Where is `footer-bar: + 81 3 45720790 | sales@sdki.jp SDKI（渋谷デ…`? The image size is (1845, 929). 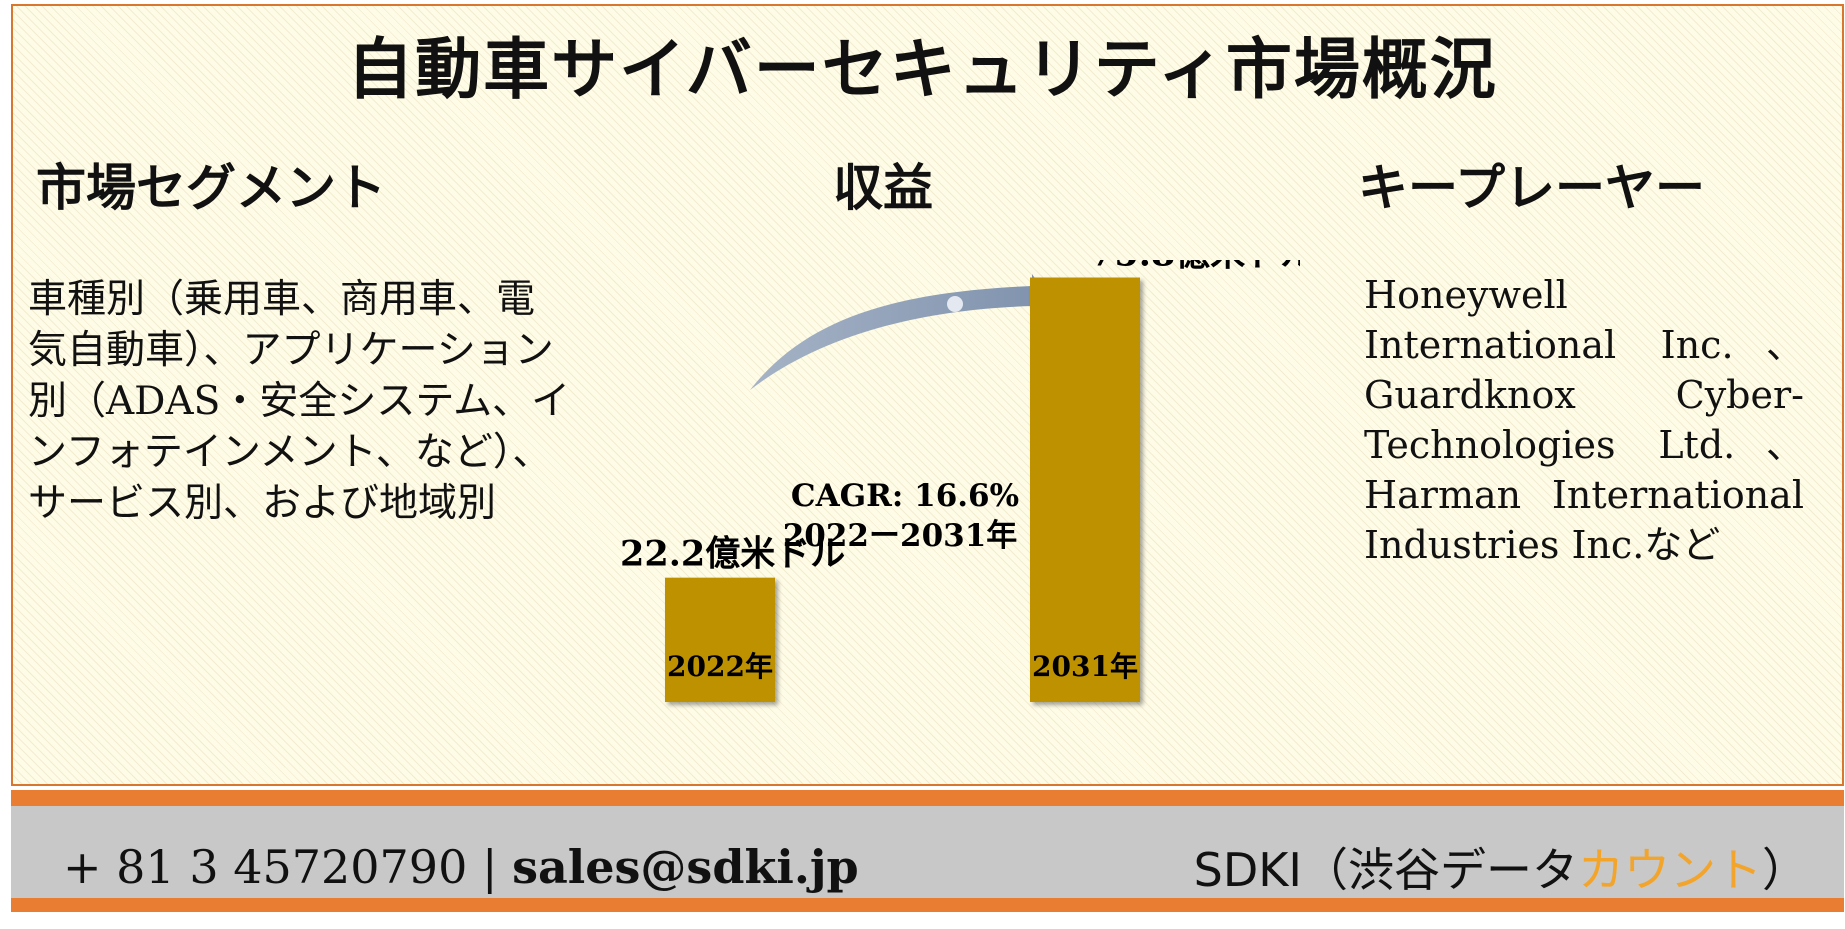 footer-bar: + 81 3 45720790 | sales@sdki.jp SDKI（渋谷デ… is located at coordinates (927, 851).